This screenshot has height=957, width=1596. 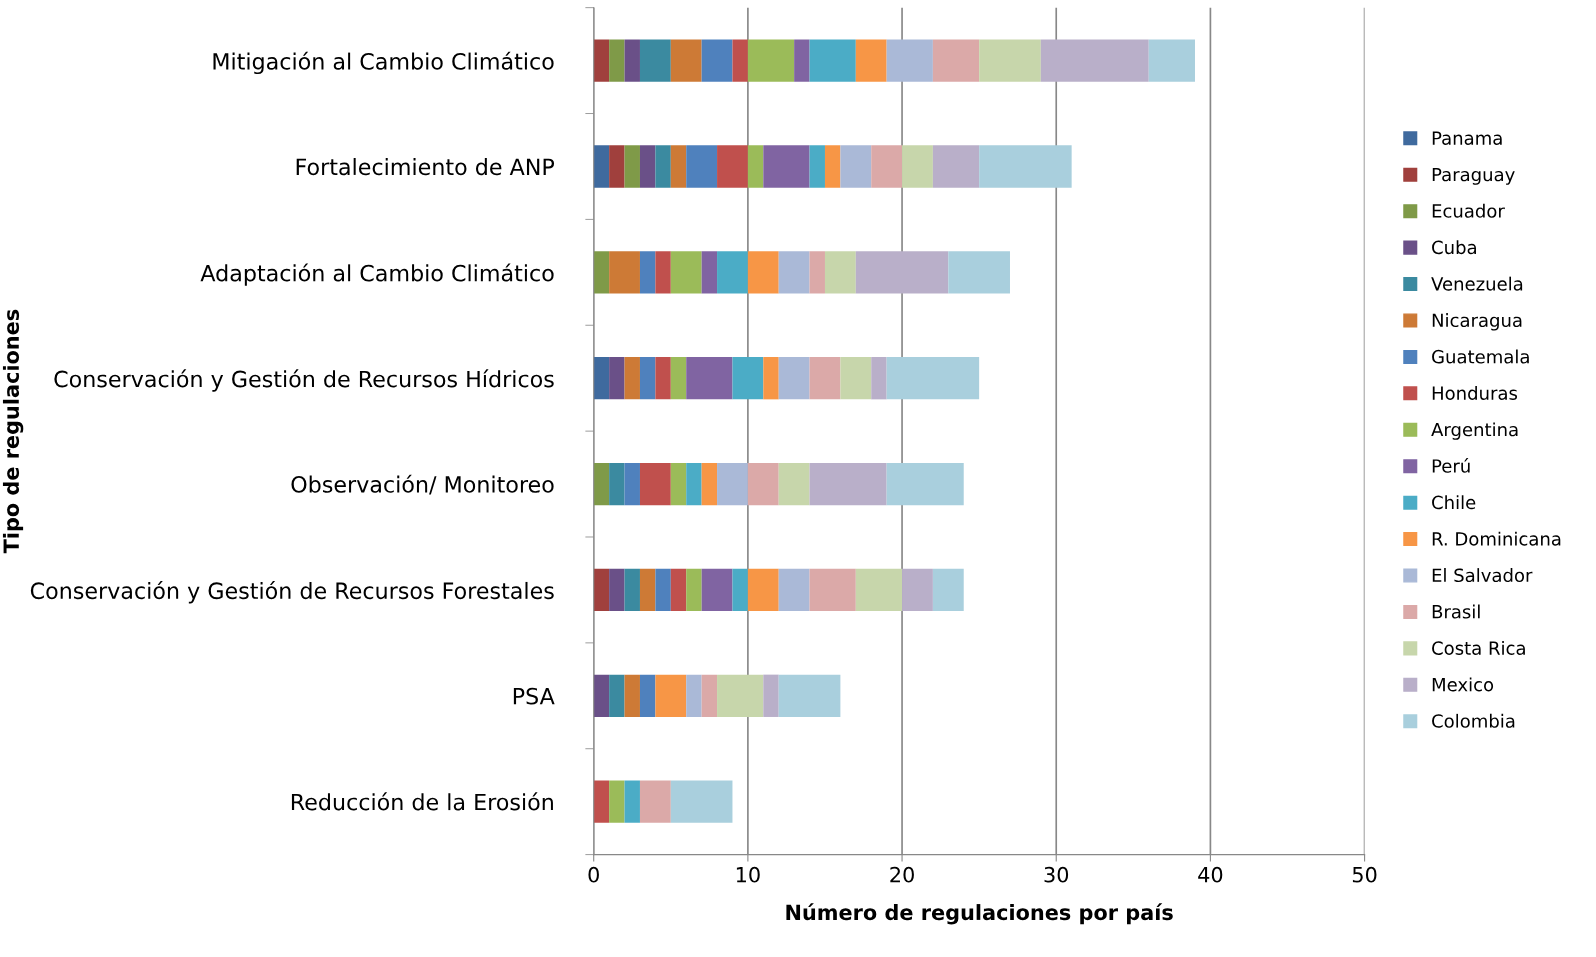 What do you see at coordinates (1474, 431) in the screenshot?
I see `legend-label: Argentina` at bounding box center [1474, 431].